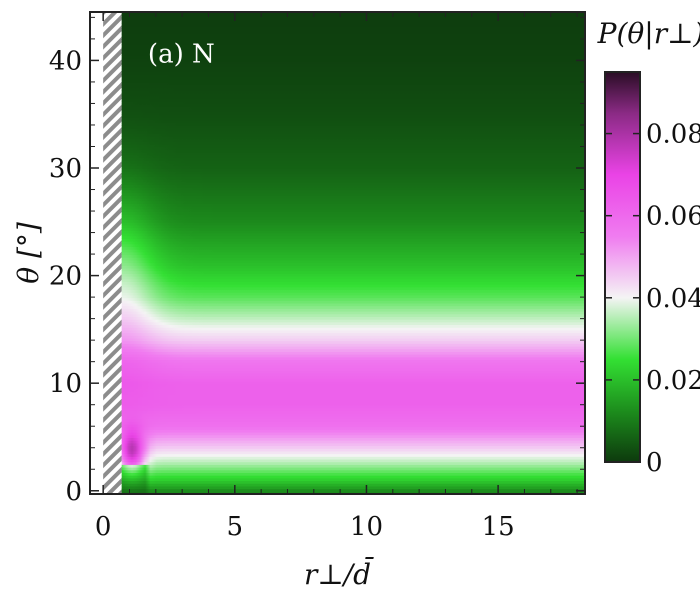 The image size is (700, 602). What do you see at coordinates (235, 527) in the screenshot?
I see `x-tick-label: 5` at bounding box center [235, 527].